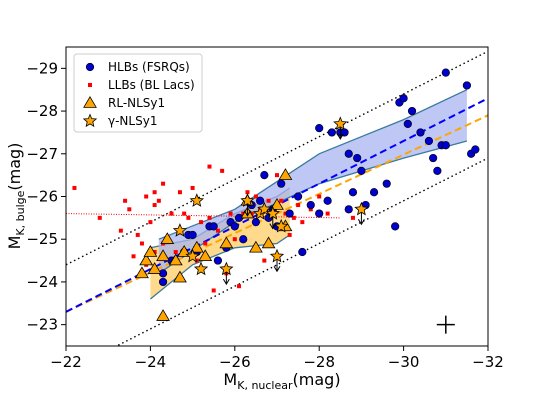  I want to click on legend-llb-label: LLBs (BL Lacs), so click(151, 85).